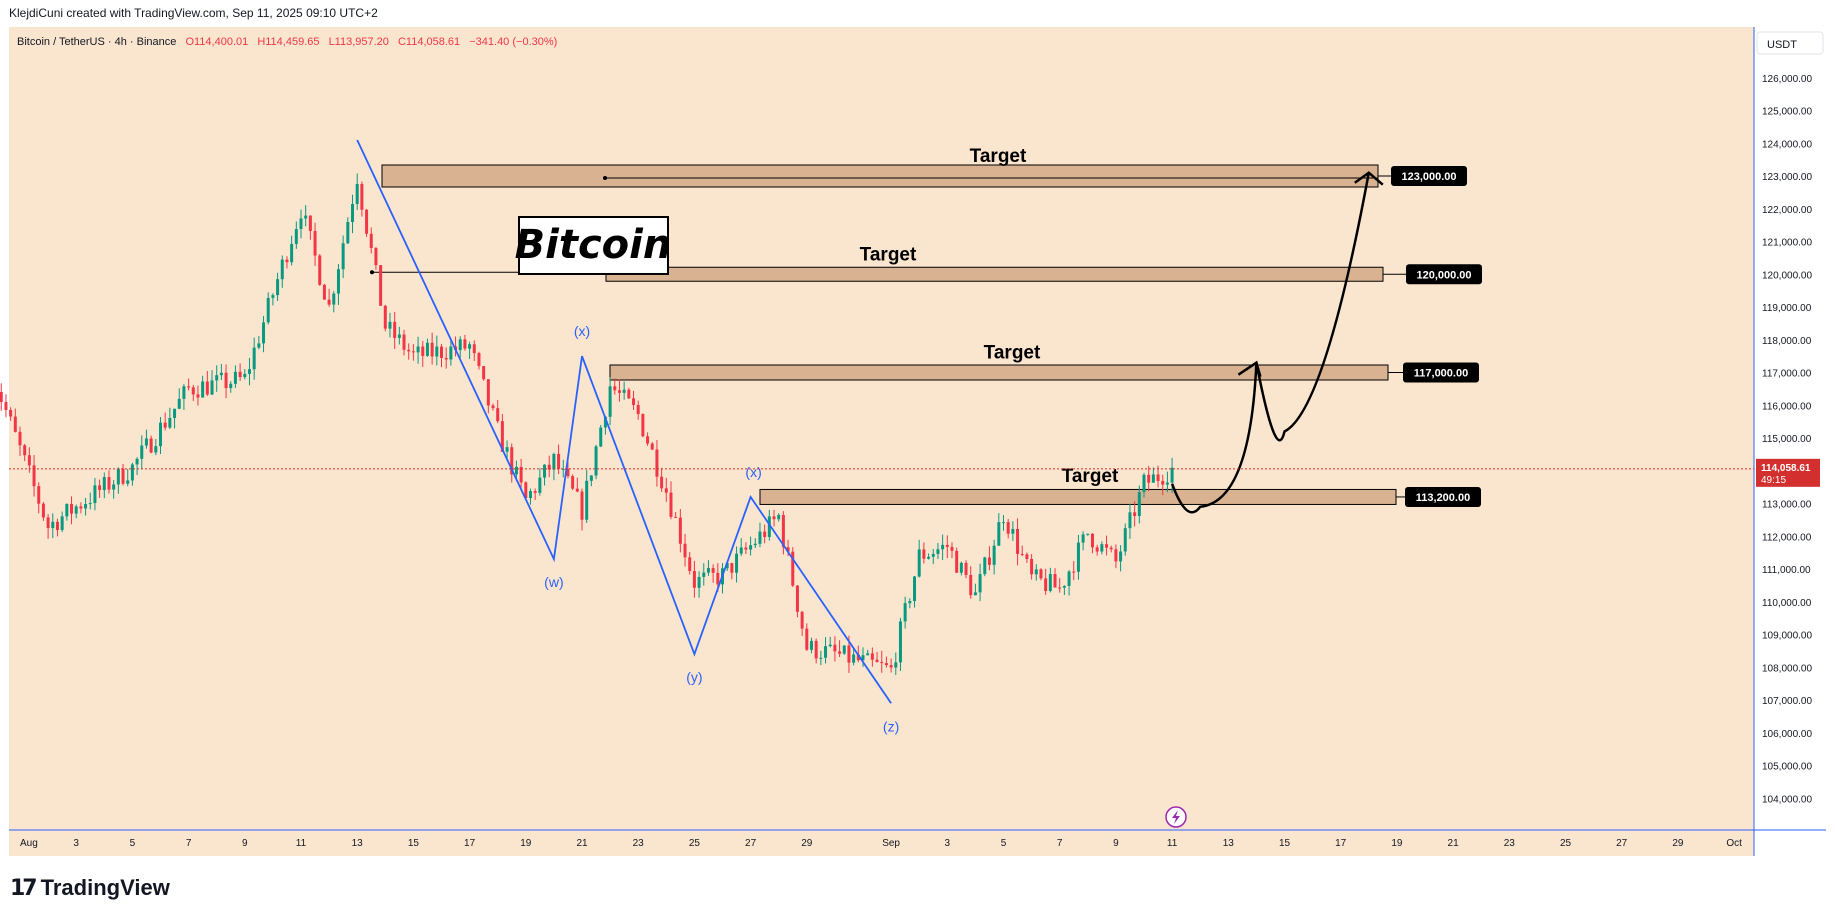  Describe the element at coordinates (1790, 43) in the screenshot. I see `currency-box` at that location.